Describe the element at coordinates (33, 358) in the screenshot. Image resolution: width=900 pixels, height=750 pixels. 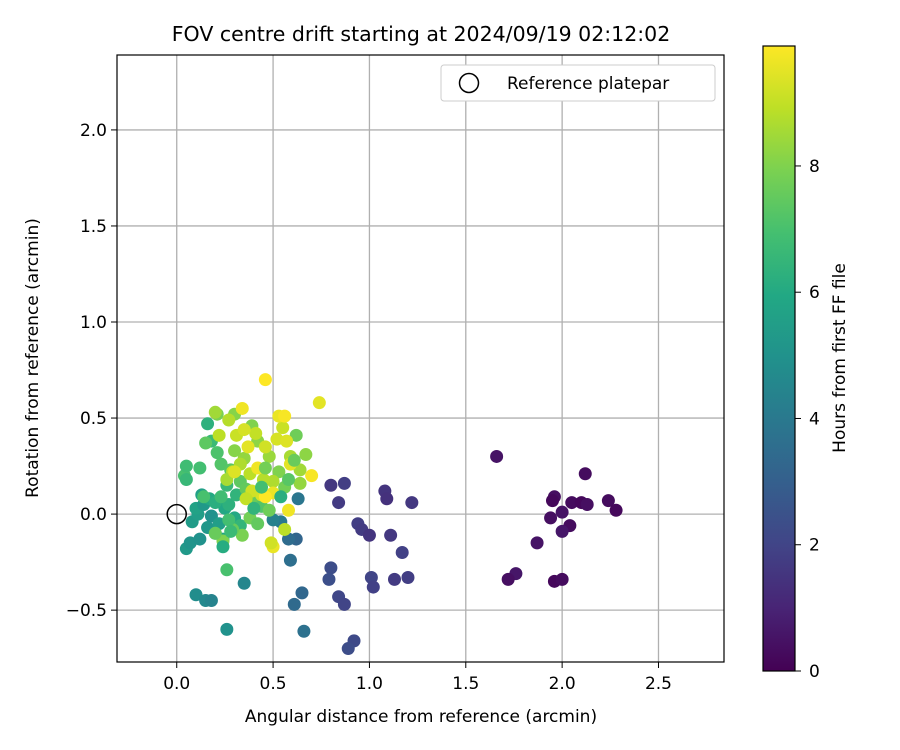
I see `y-axis-label: Rotation from reference (arcmin)` at that location.